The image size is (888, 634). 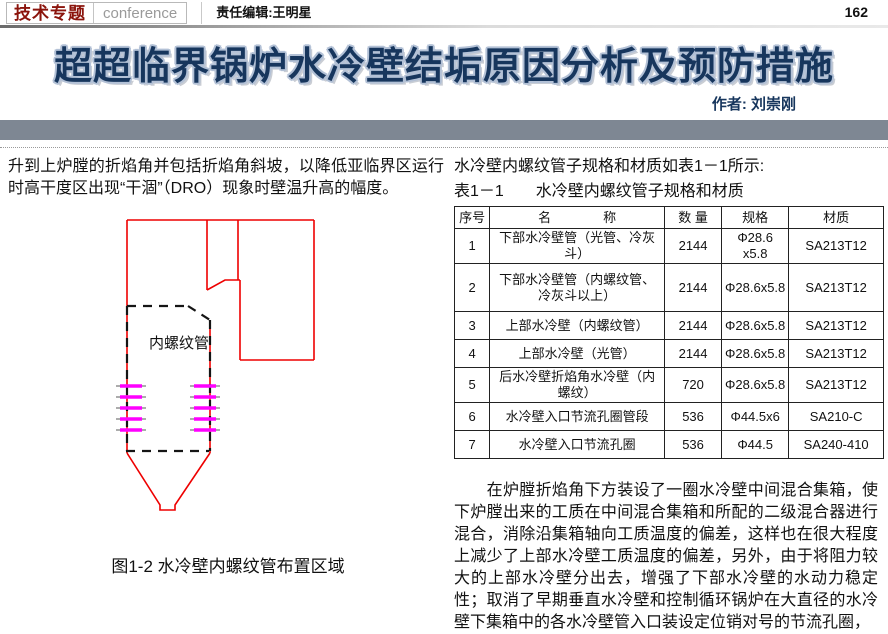 I want to click on boiler-diagram: 内螺纹管, so click(x=215, y=365).